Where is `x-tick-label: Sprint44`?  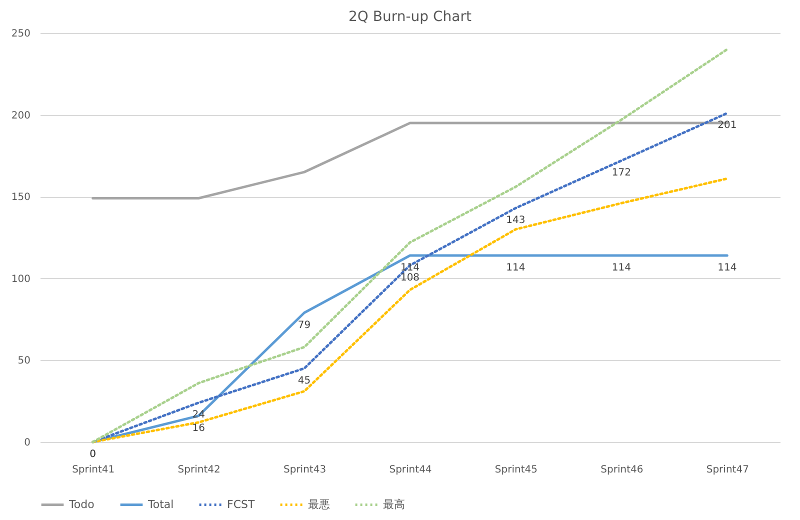
x-tick-label: Sprint44 is located at coordinates (410, 470).